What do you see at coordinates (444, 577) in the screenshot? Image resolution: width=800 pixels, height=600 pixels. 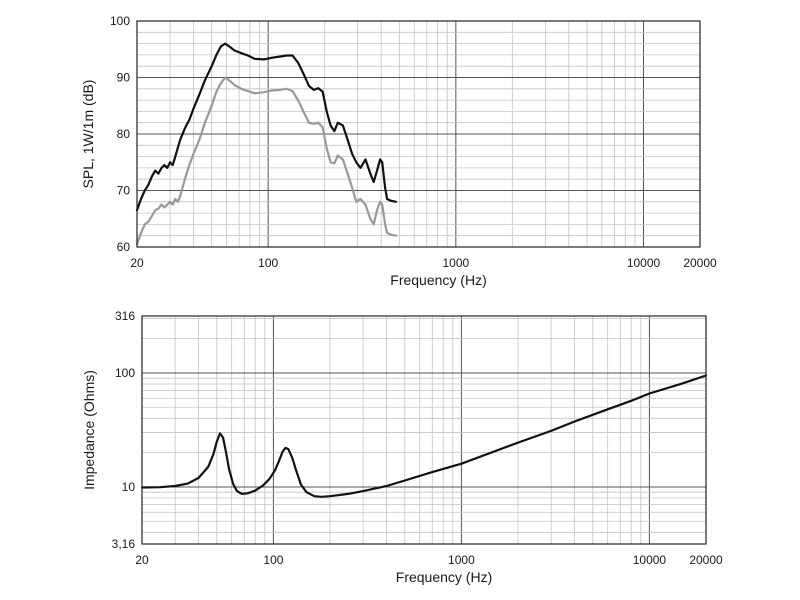 I see `impedance-x-axis-title: Frequency (Hz)` at bounding box center [444, 577].